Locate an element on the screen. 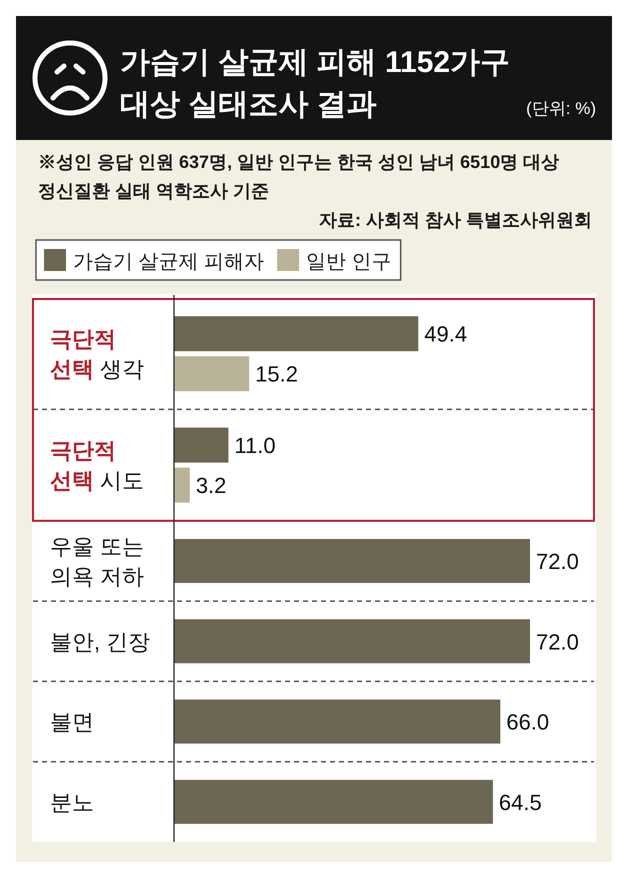 This screenshot has height=877, width=633. text: ※성인 응답 인원 637명, 일반 인구는 한국 성인 남녀 6510명 대상 정신질환 실태 역학조사 기준 is located at coordinates (299, 176).